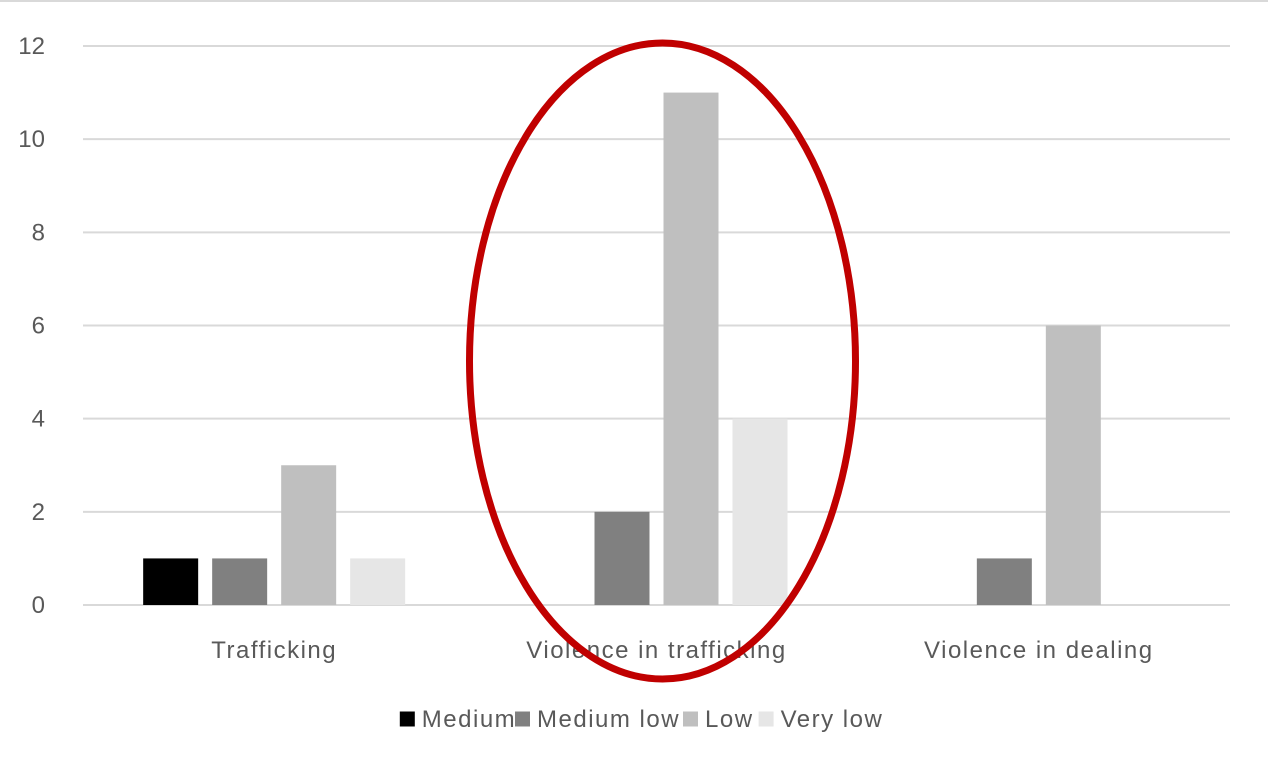 This screenshot has height=770, width=1268. I want to click on bar-medium, so click(171, 581).